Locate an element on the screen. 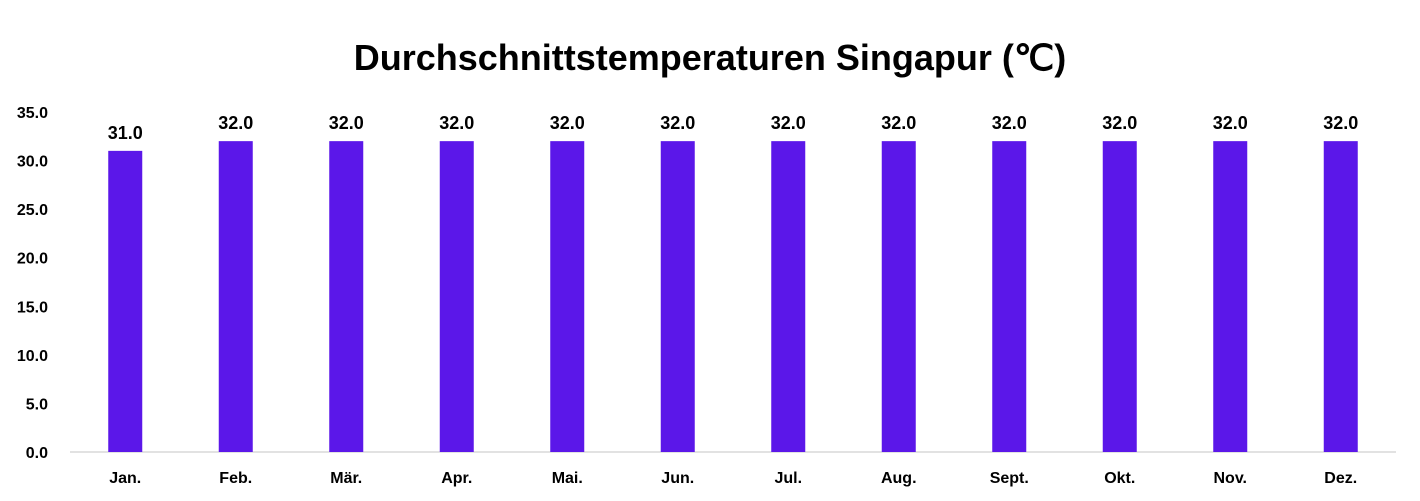 The image size is (1420, 501). y-tick-label: 35.0 is located at coordinates (32, 113).